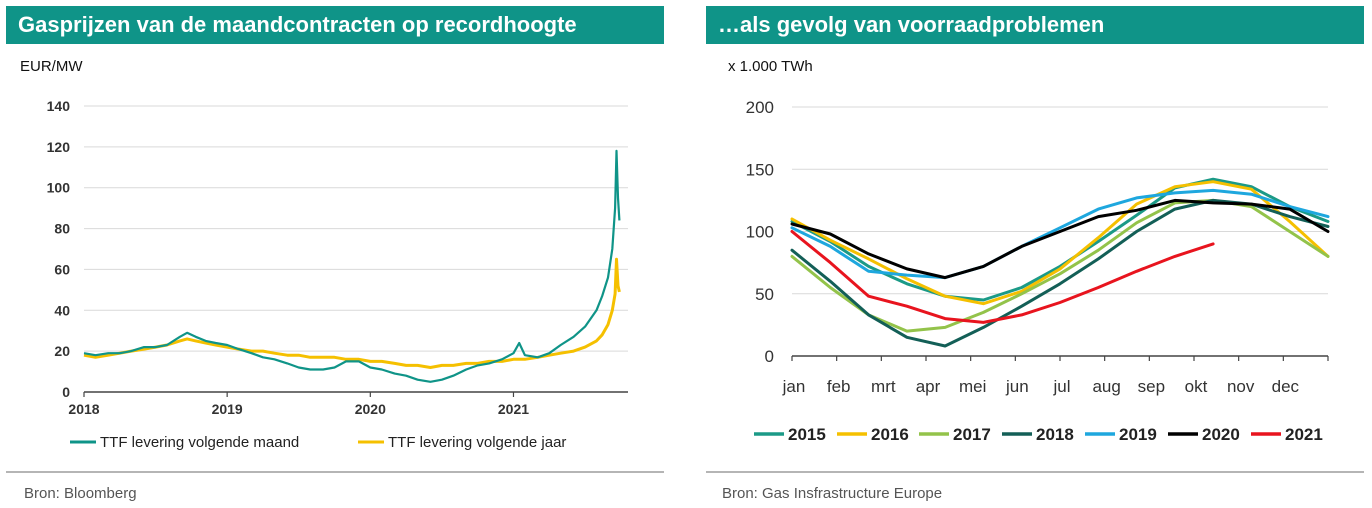 The width and height of the screenshot is (1372, 508). What do you see at coordinates (764, 294) in the screenshot?
I see `y-tick-label: 50` at bounding box center [764, 294].